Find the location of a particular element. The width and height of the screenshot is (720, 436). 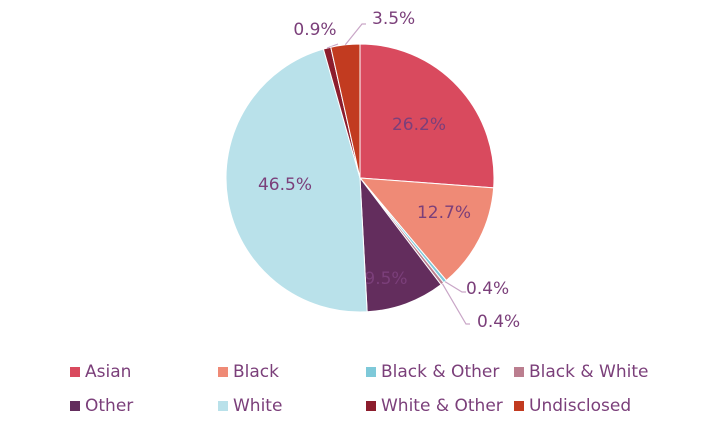

legend-item-white-other: White & Other is located at coordinates (434, 406).